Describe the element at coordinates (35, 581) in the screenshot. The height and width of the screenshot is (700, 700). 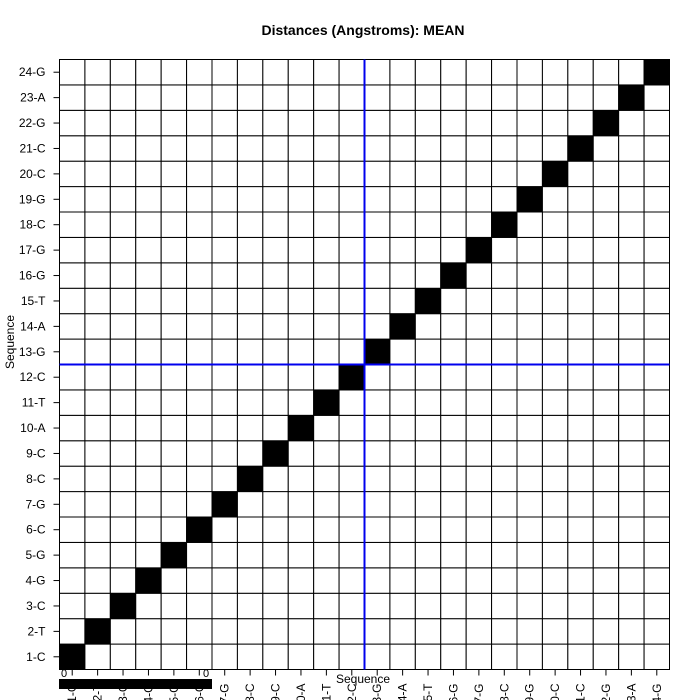
I see `y-tick-label: 4-G` at that location.